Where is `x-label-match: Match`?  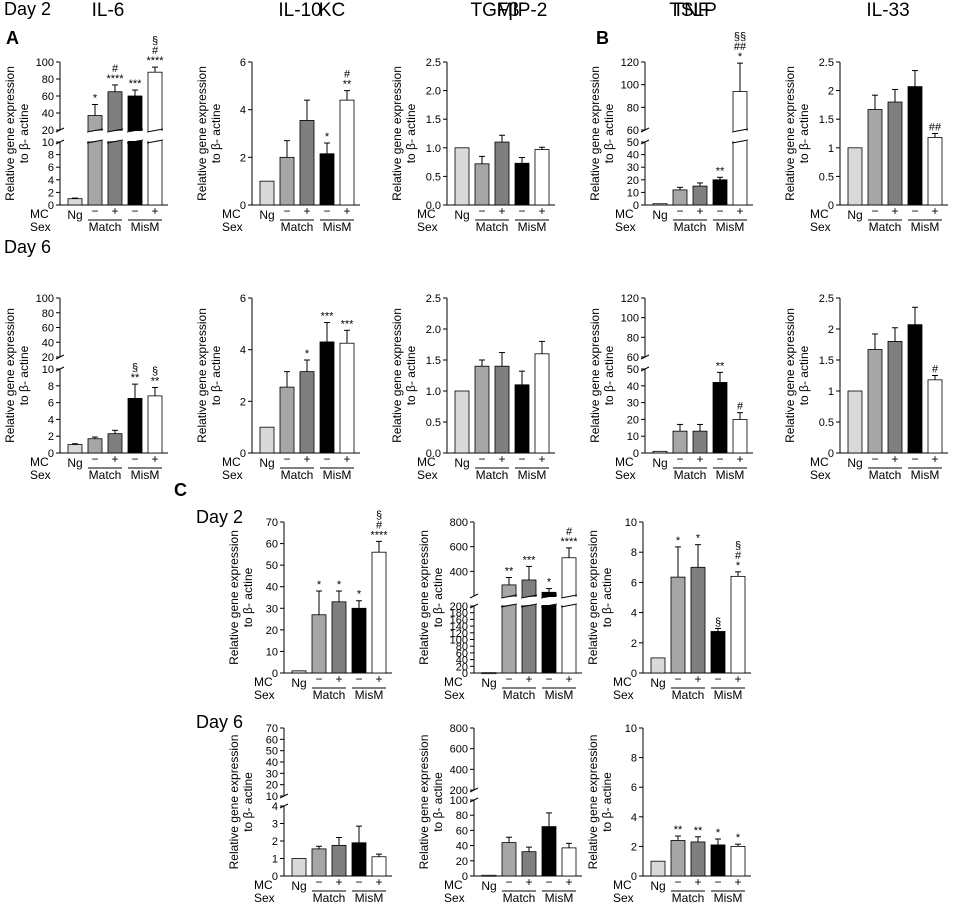
x-label-match: Match is located at coordinates (885, 475).